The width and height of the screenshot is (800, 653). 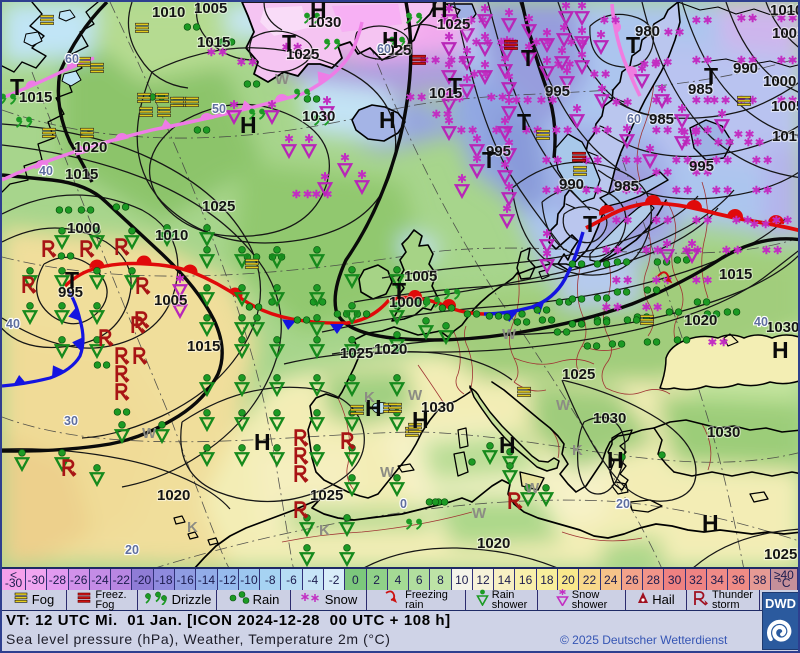 I want to click on svg-text: 0, so click(x=403, y=504).